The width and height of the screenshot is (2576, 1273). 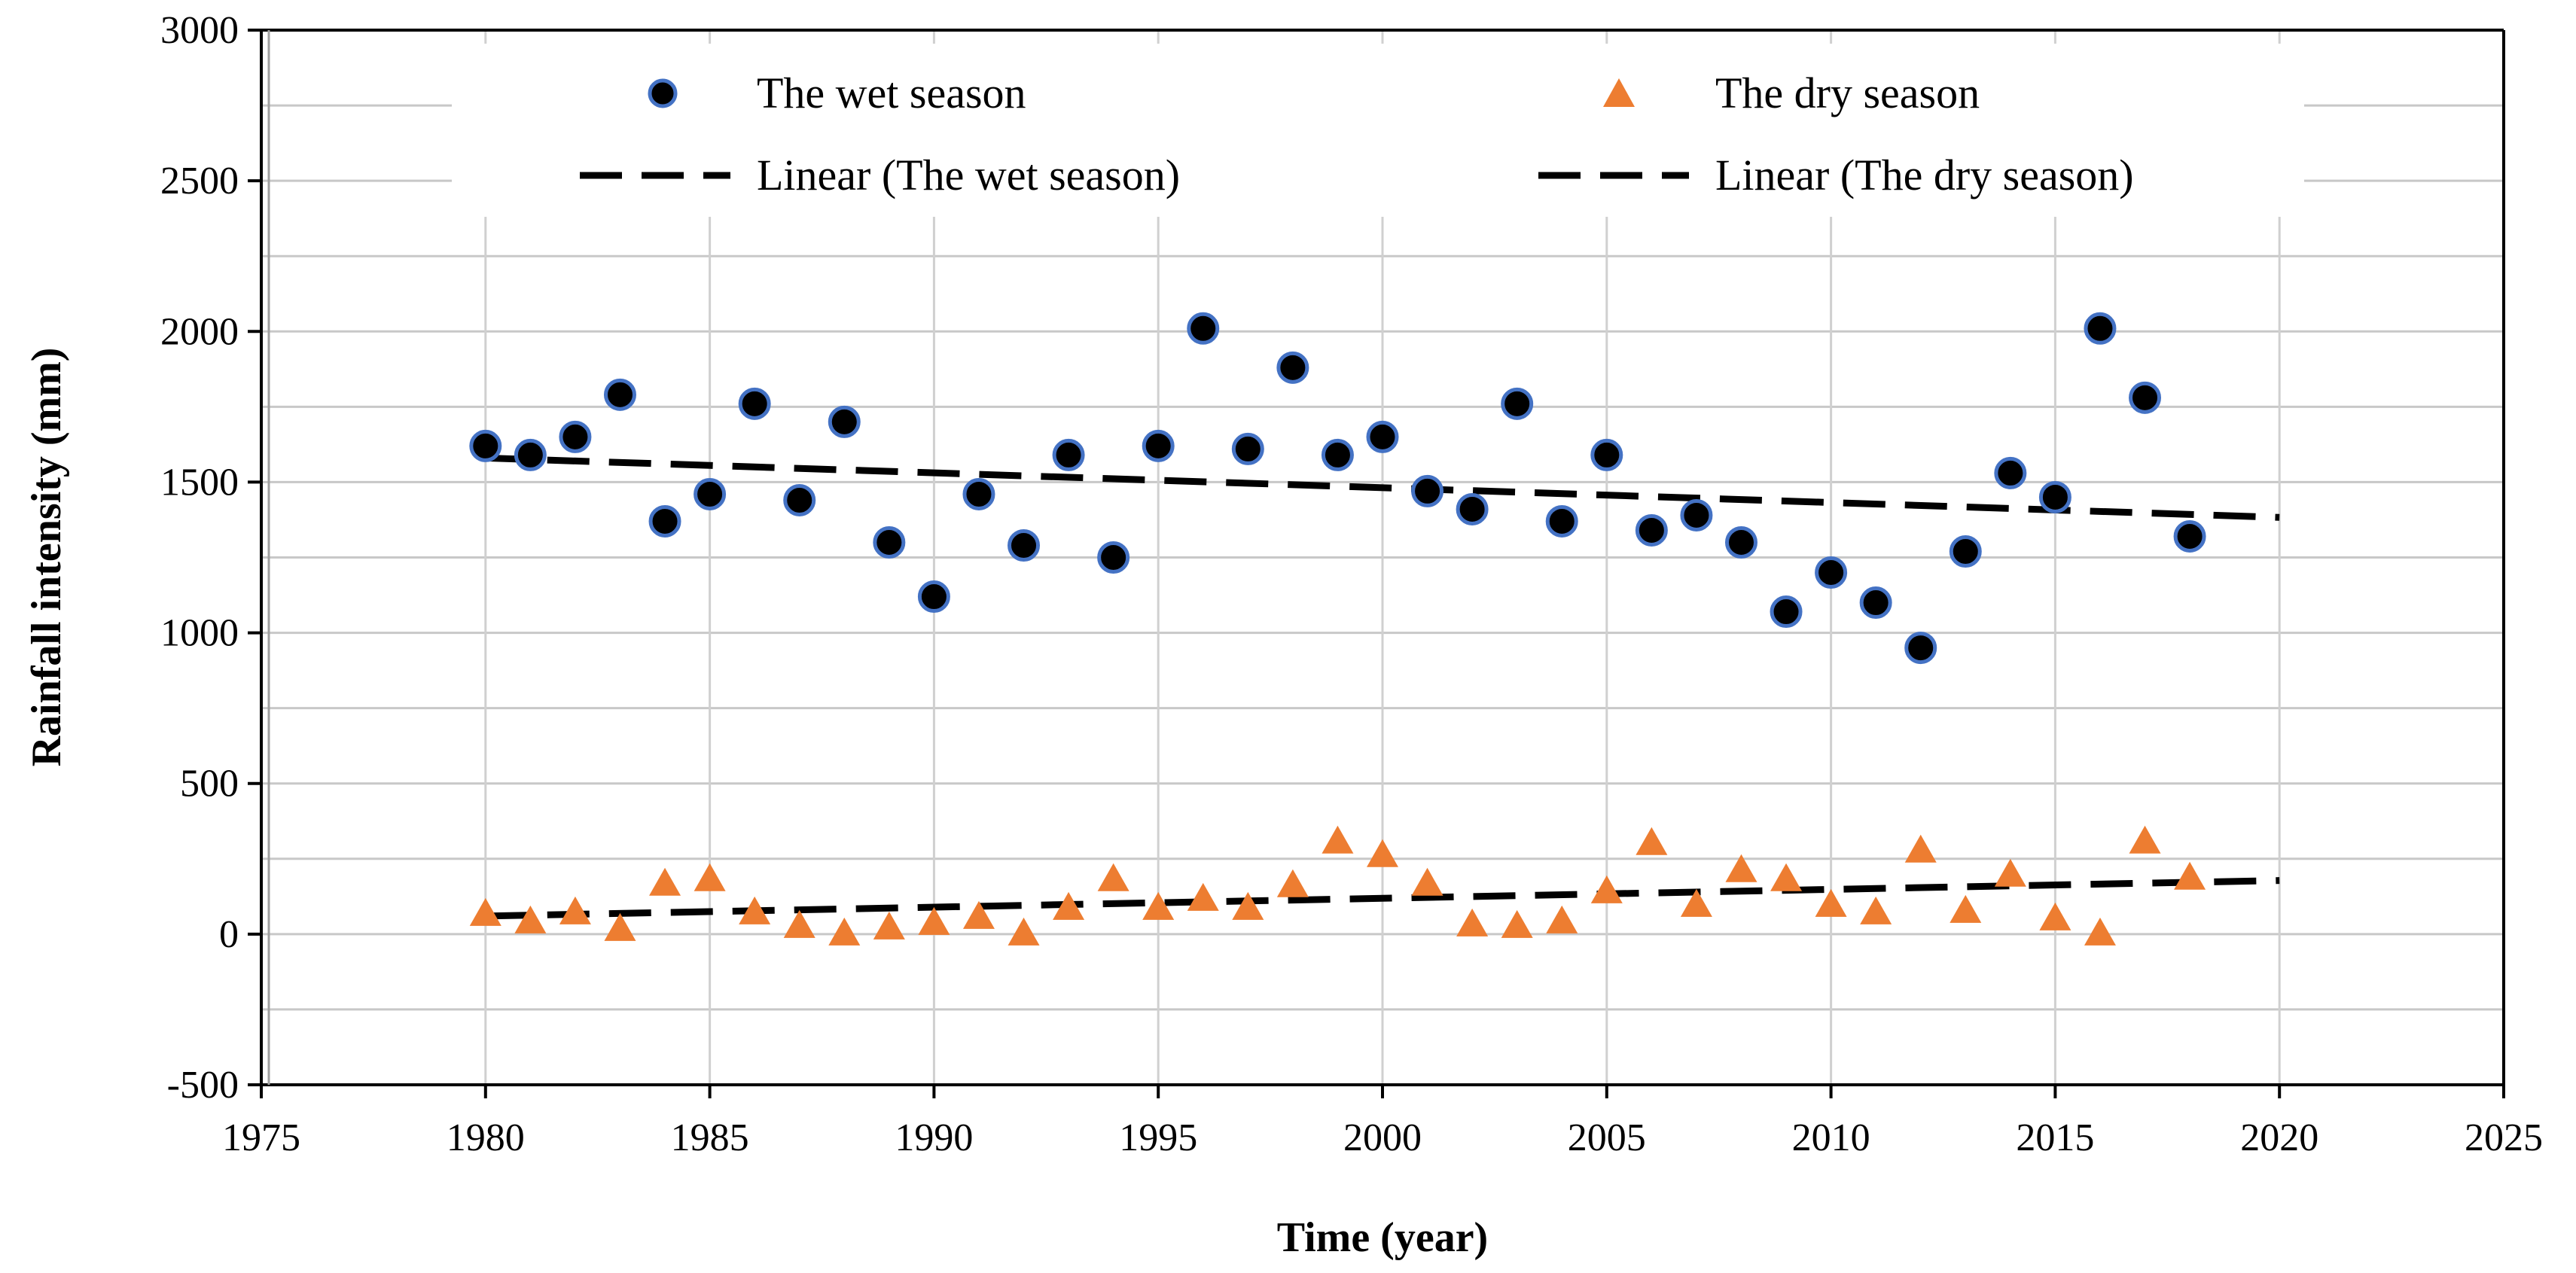 What do you see at coordinates (968, 175) in the screenshot?
I see `legend-wet-trend-label: Linear (The wet season)` at bounding box center [968, 175].